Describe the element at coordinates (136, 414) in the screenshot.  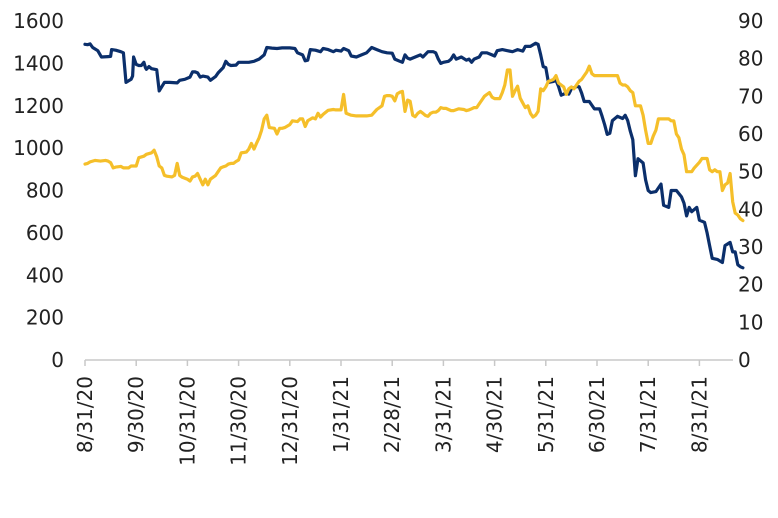
I see `x-tick-label: 9/30/20` at that location.